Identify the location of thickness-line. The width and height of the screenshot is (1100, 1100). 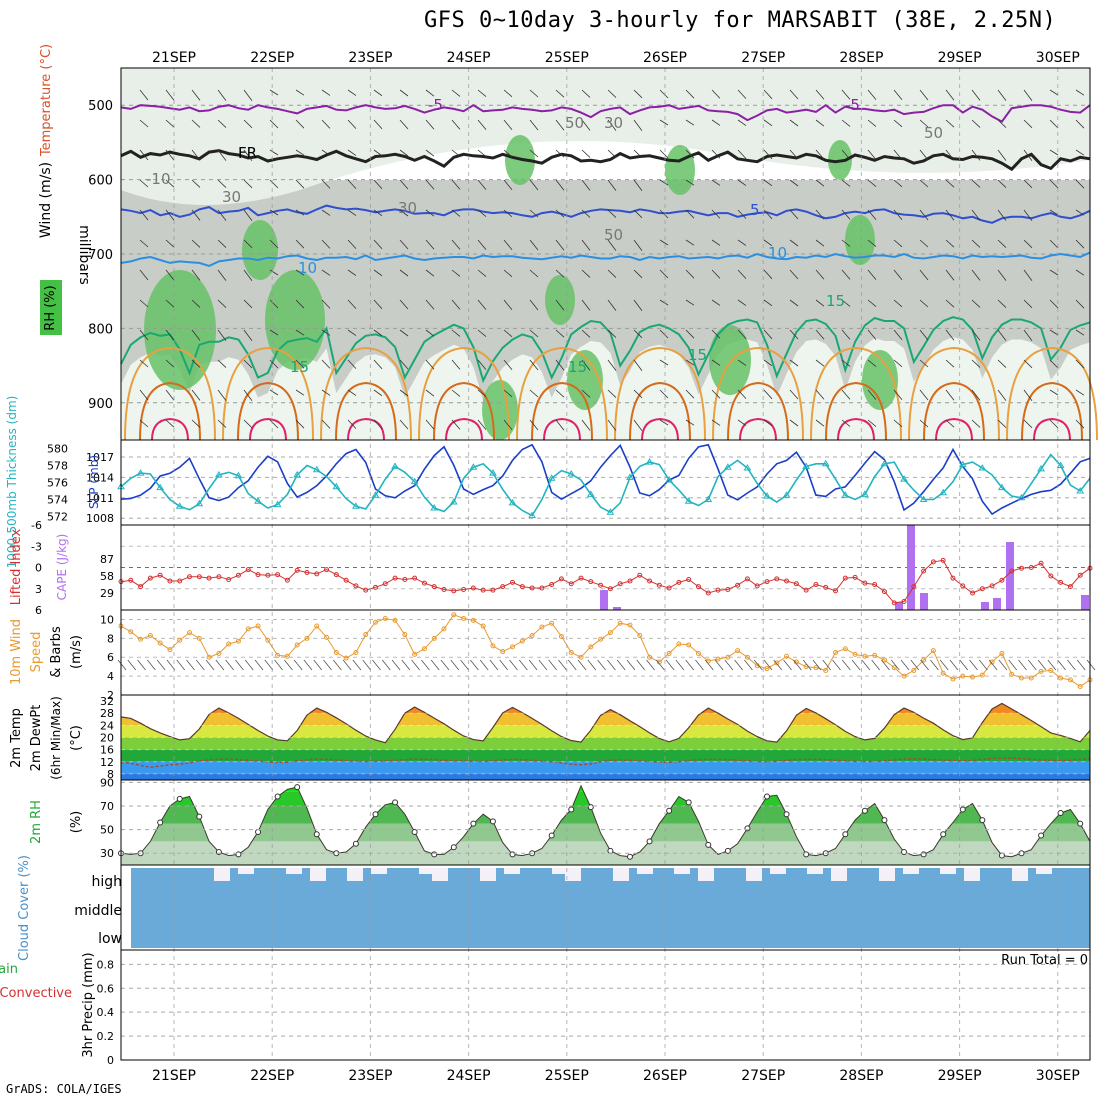
(605, 485).